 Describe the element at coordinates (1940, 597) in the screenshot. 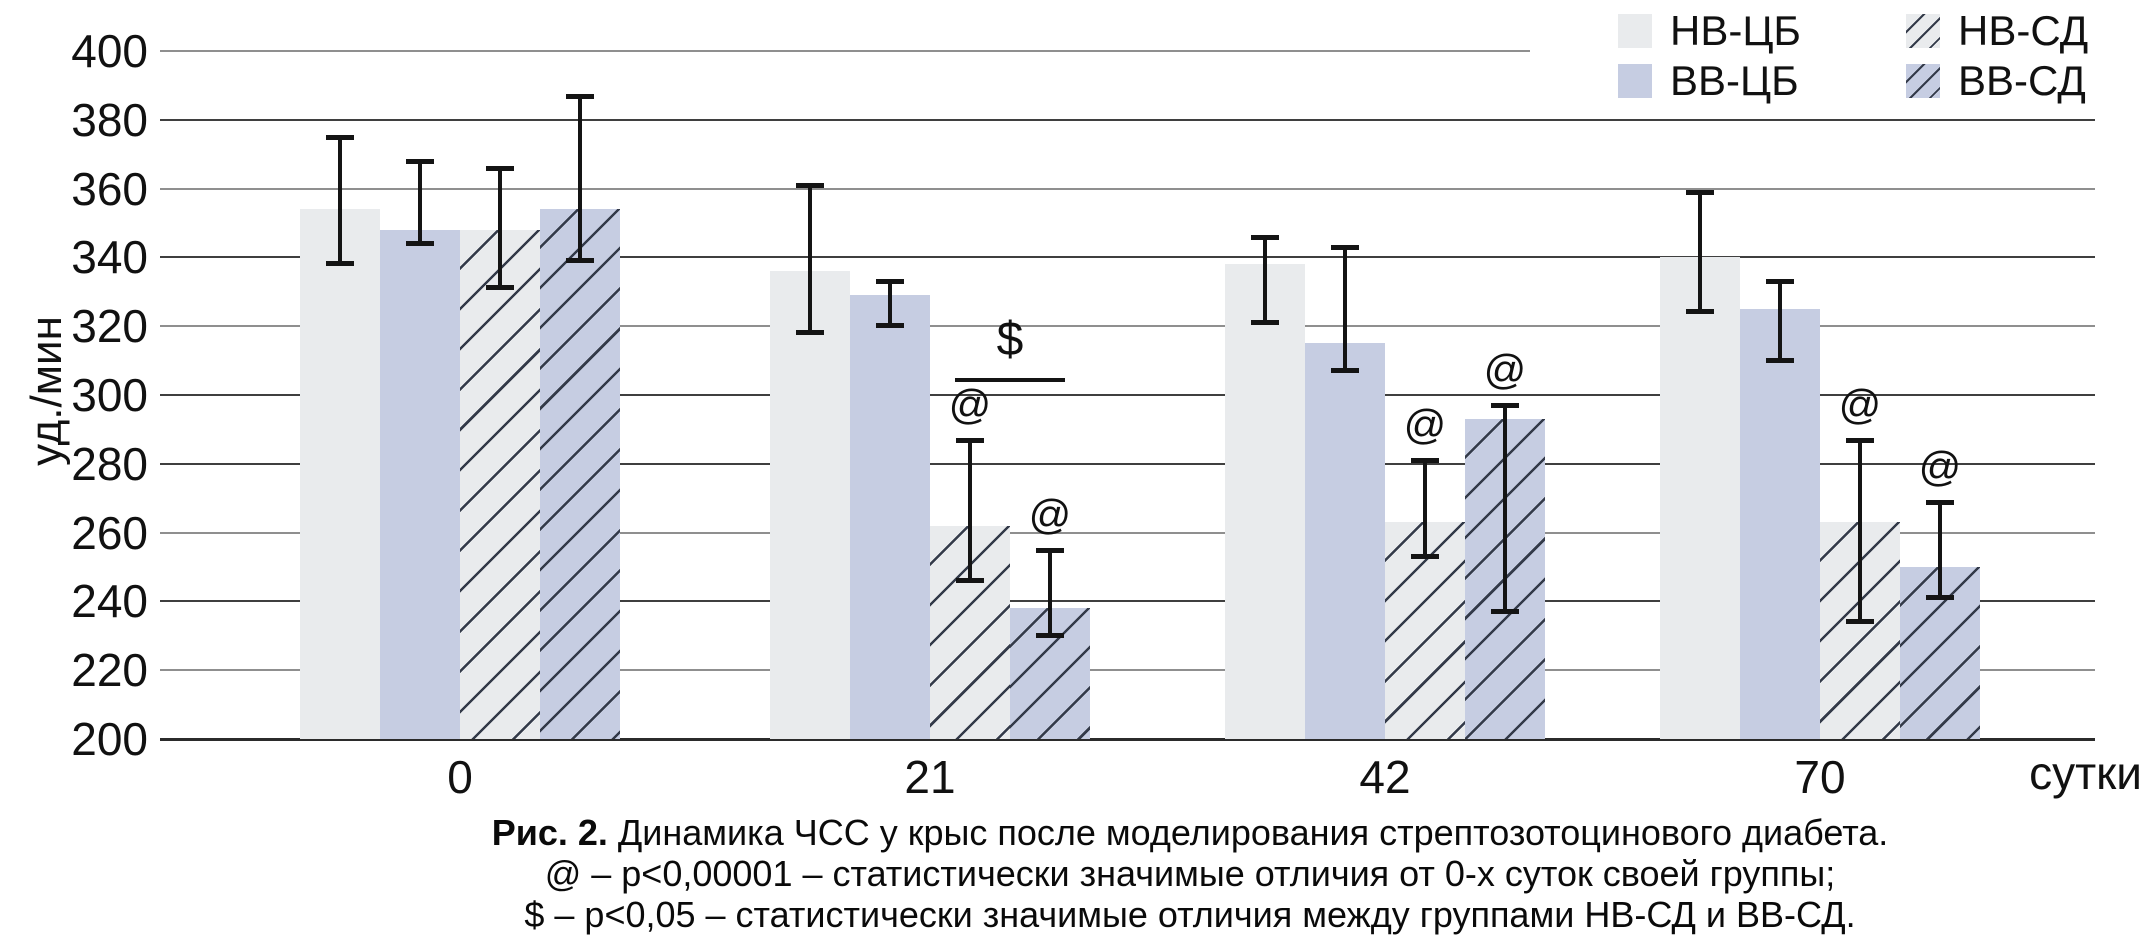

I see `error-bar-cap-bottom-ВВ-СД-70` at that location.